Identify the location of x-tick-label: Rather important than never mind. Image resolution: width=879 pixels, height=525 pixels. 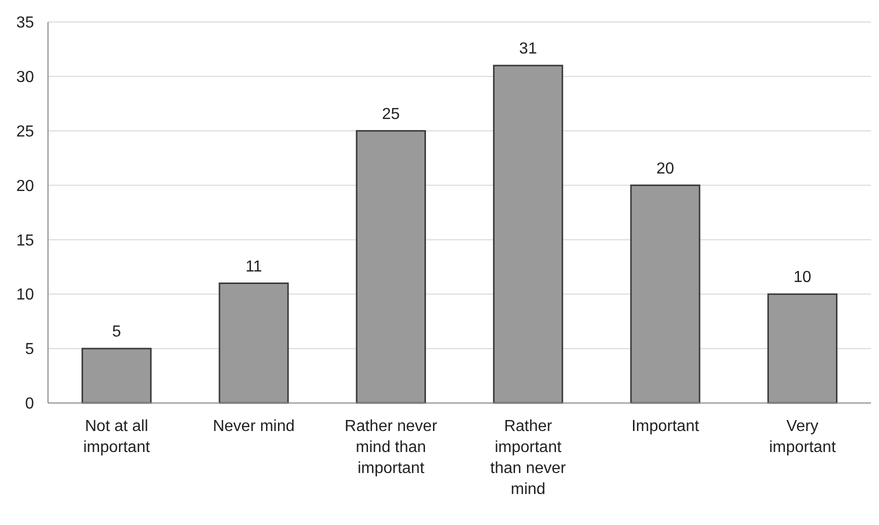
(528, 458).